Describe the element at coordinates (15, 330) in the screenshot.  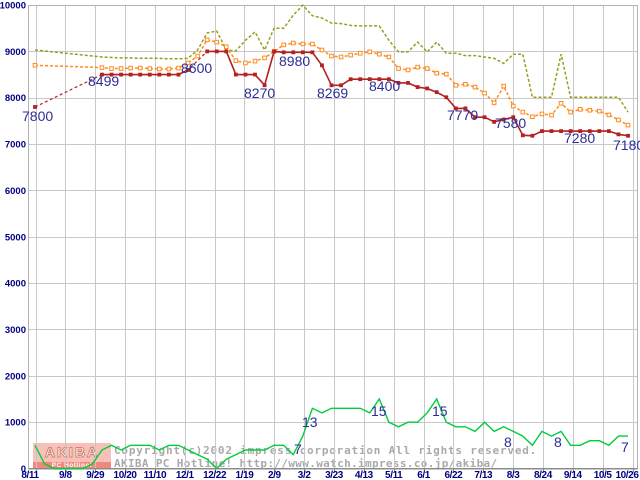
I see `y-axis-tick-label: 3000` at that location.